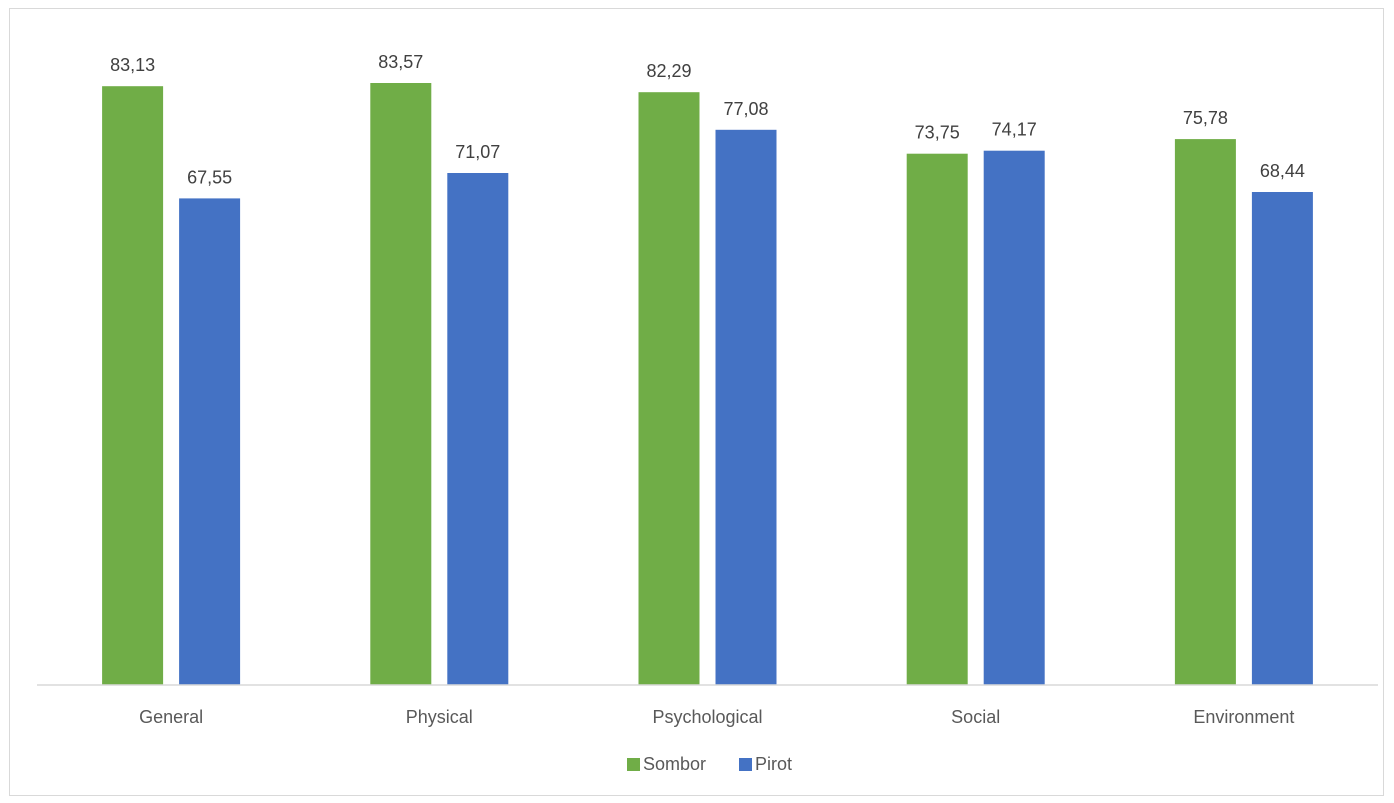 This screenshot has height=803, width=1394. Describe the element at coordinates (937, 133) in the screenshot. I see `data-label-sombor-social: 73,75` at that location.